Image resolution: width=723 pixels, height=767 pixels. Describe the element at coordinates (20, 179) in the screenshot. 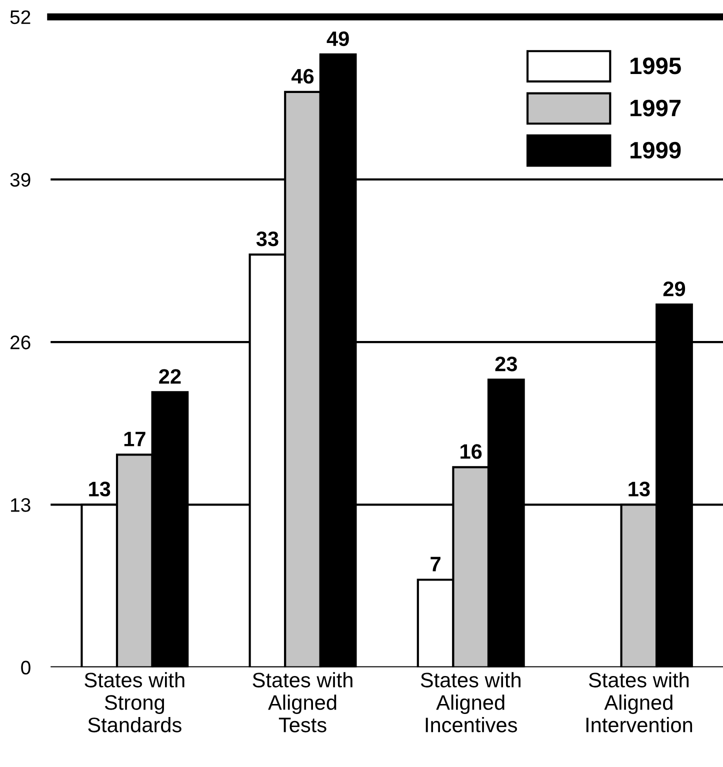

I see `y-tick-label: 39` at that location.